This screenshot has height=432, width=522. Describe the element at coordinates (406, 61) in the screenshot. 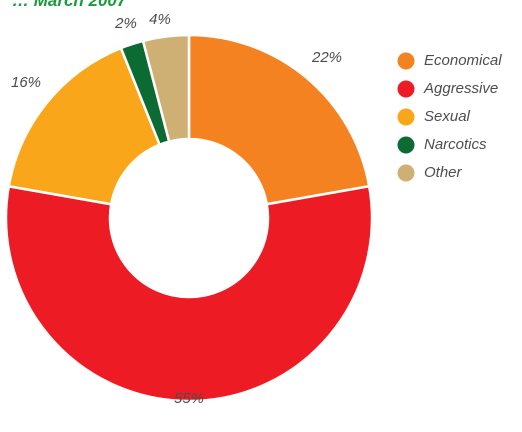

I see `legend-marker-economical` at that location.